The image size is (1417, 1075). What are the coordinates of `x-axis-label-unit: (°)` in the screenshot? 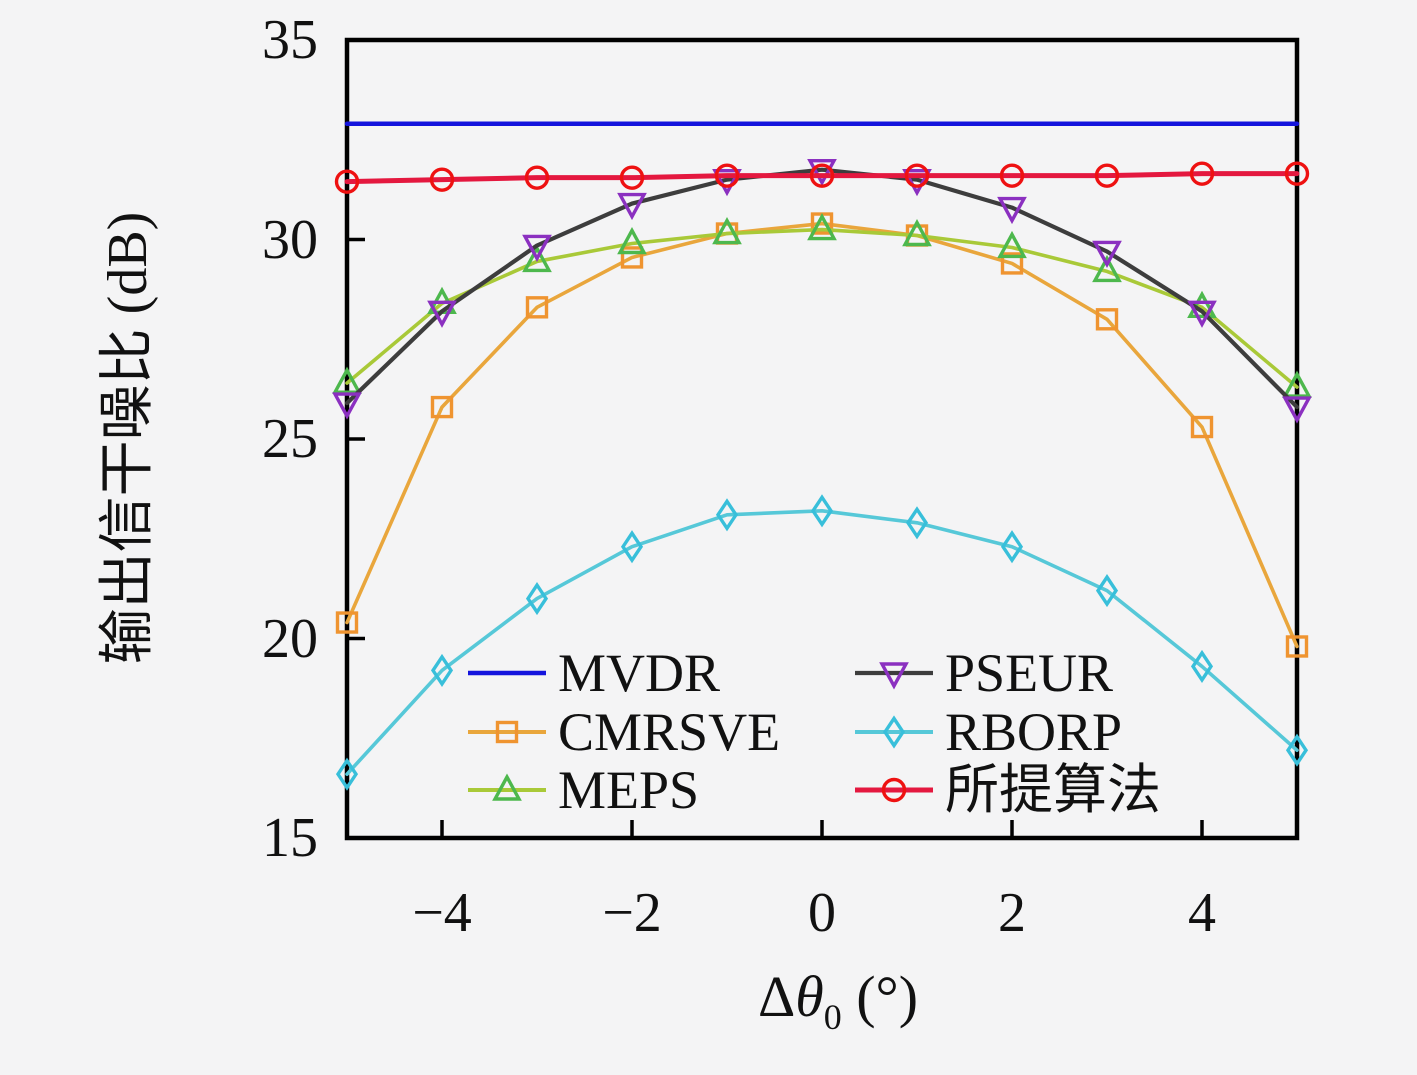 It's located at (880, 997).